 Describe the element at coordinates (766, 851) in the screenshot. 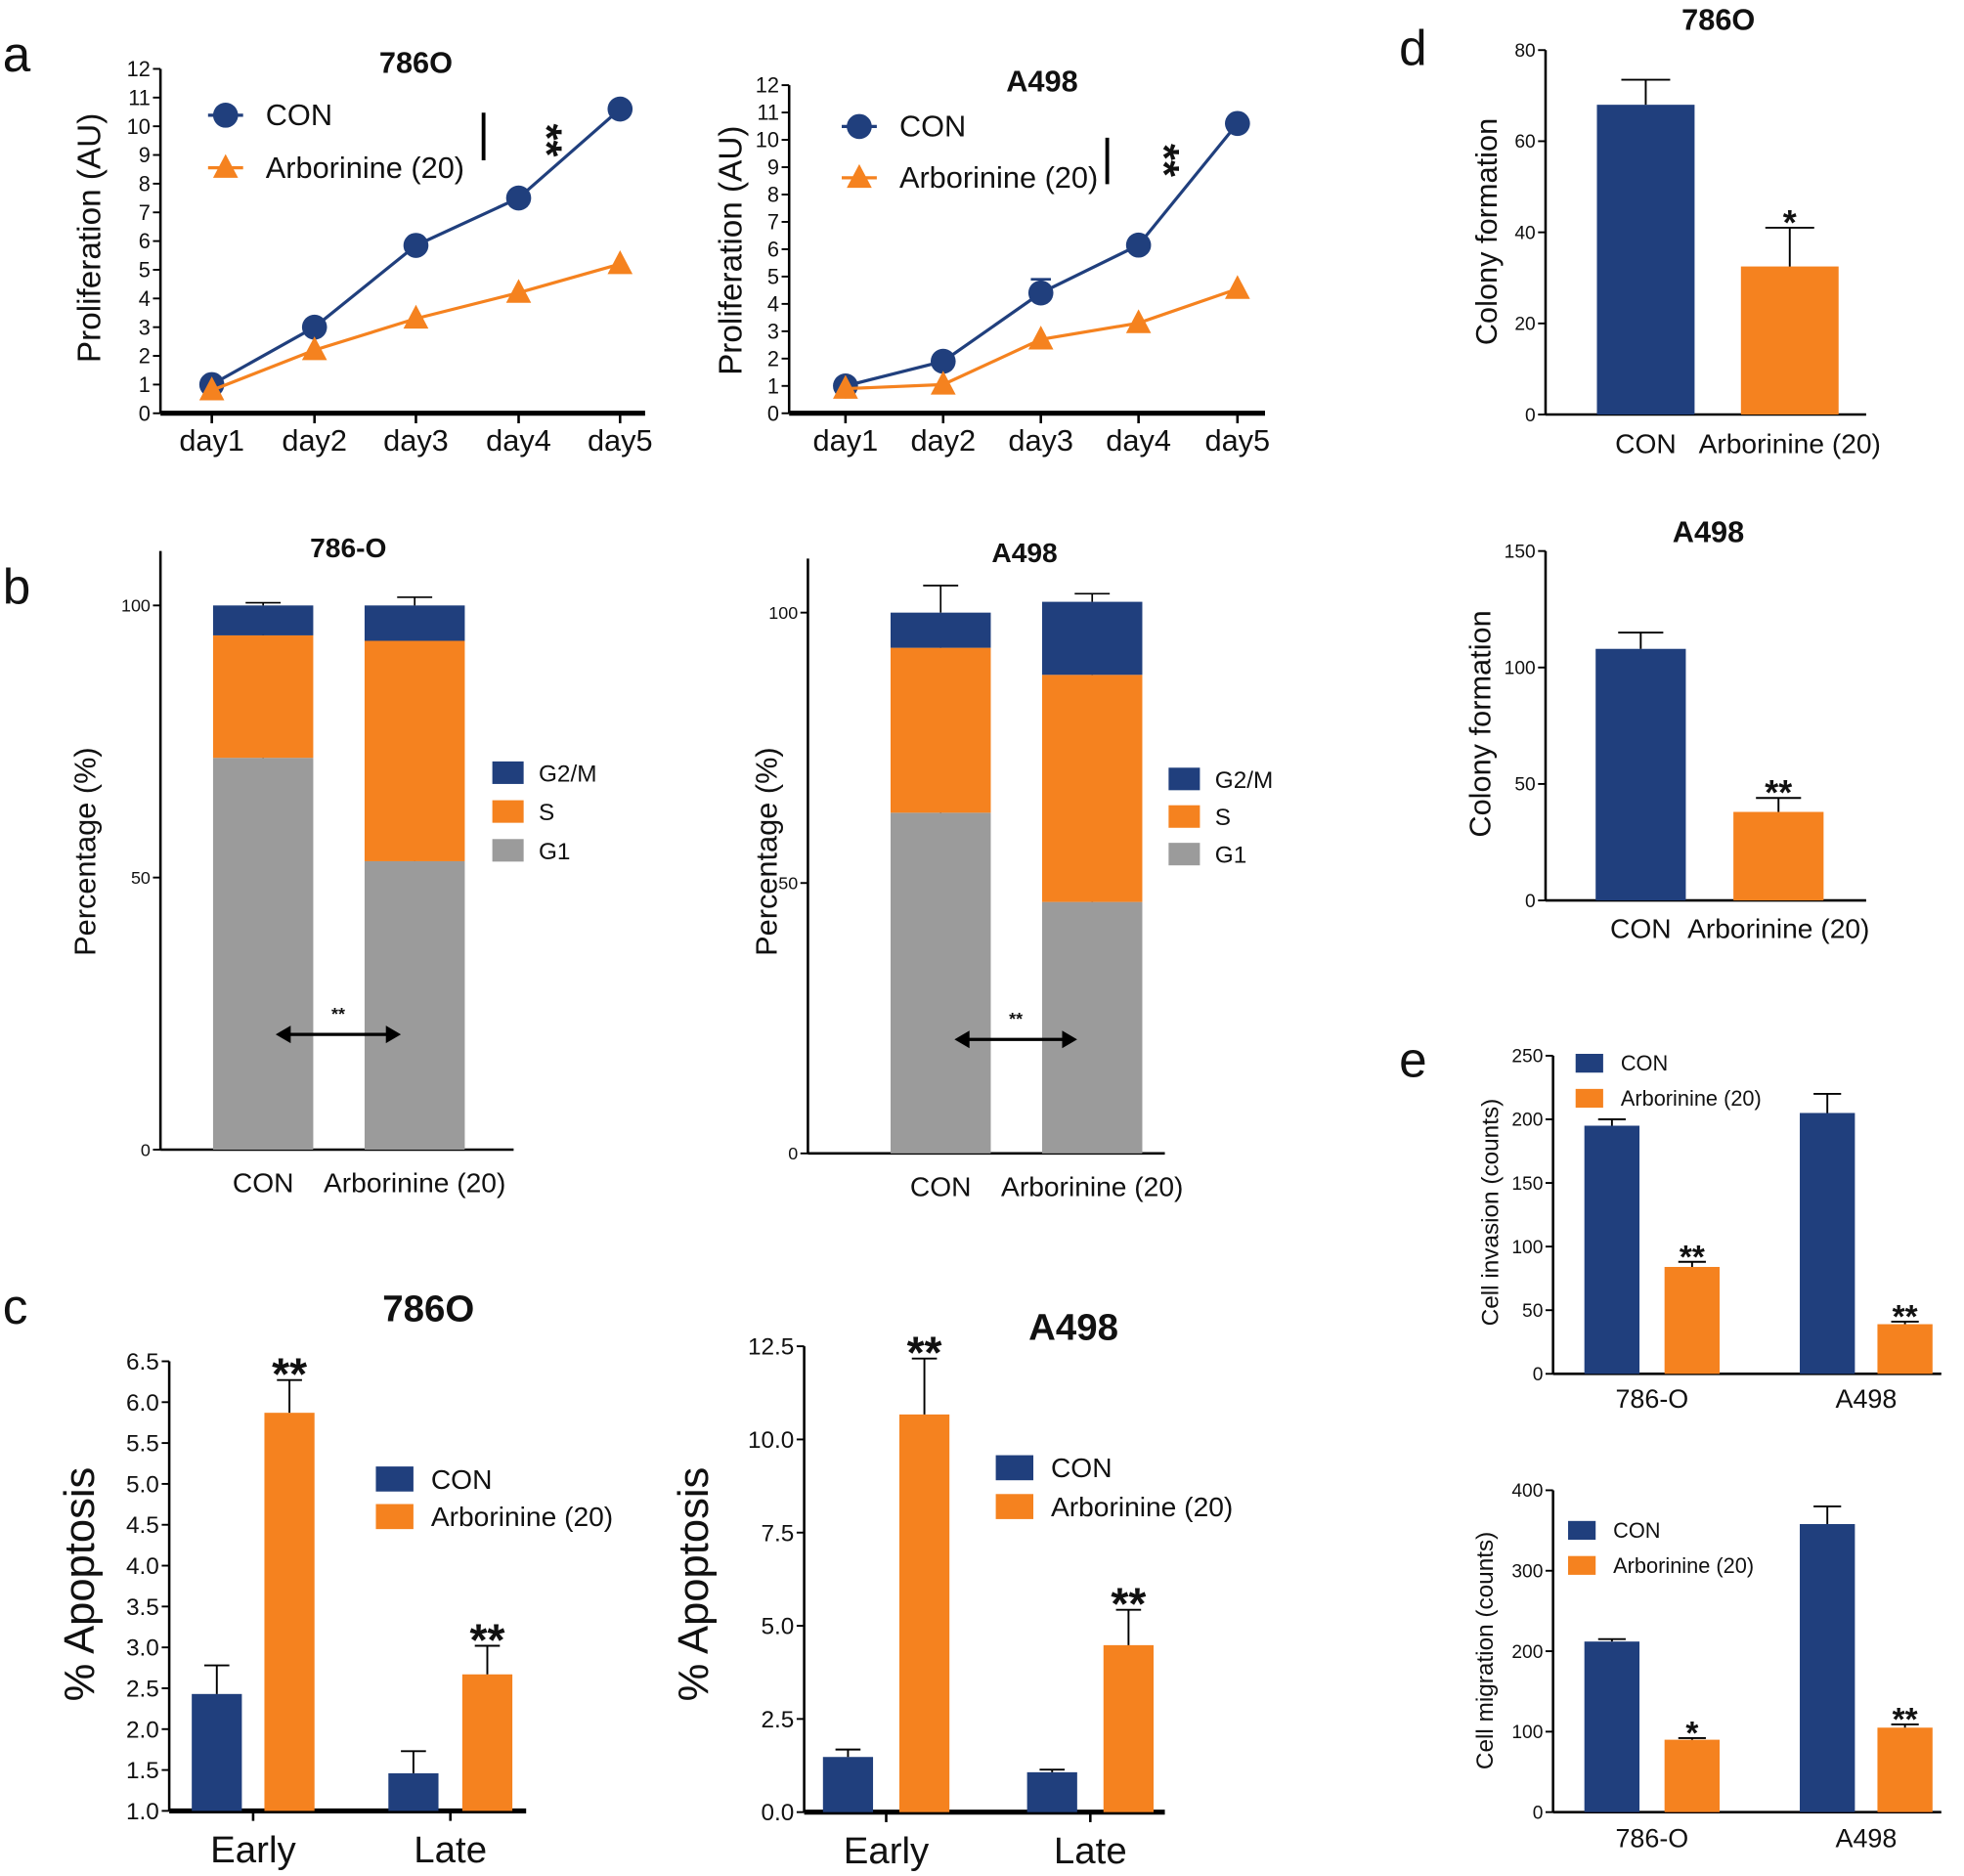

I see `y-axis-label: Percentage (%)` at that location.